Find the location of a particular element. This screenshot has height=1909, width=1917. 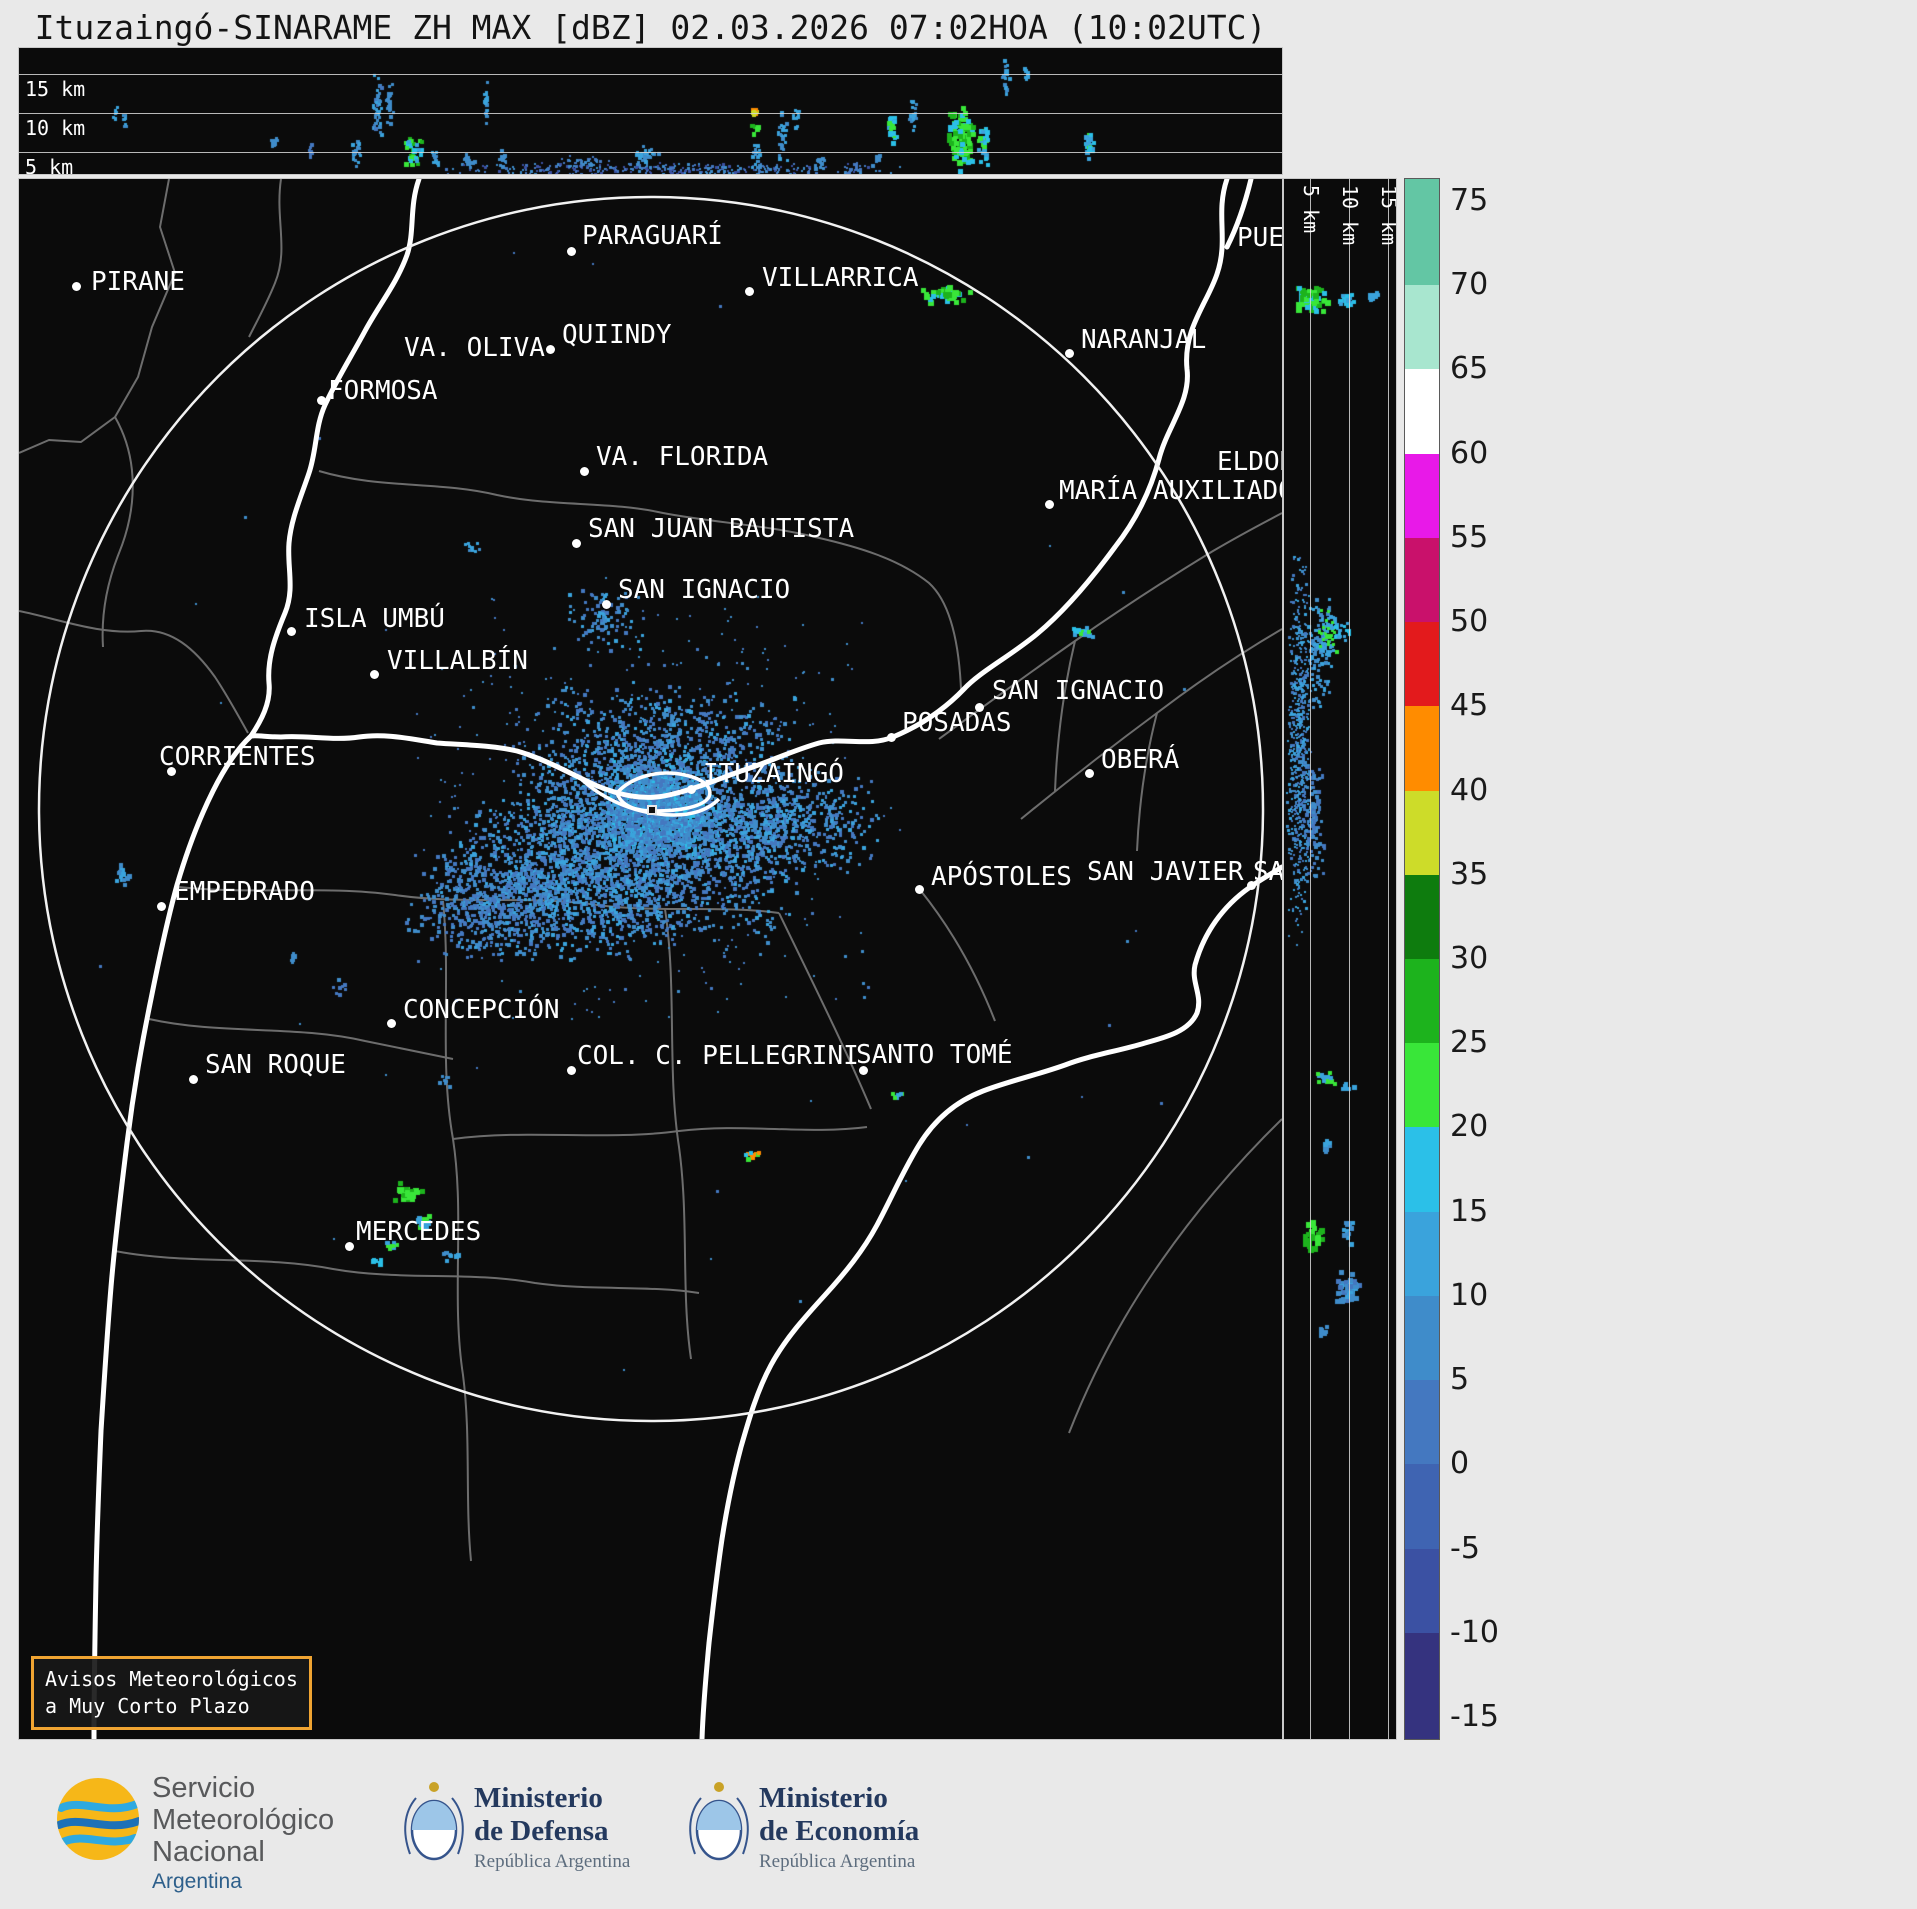

colorbar-tick-label: -10 is located at coordinates (1474, 1632).